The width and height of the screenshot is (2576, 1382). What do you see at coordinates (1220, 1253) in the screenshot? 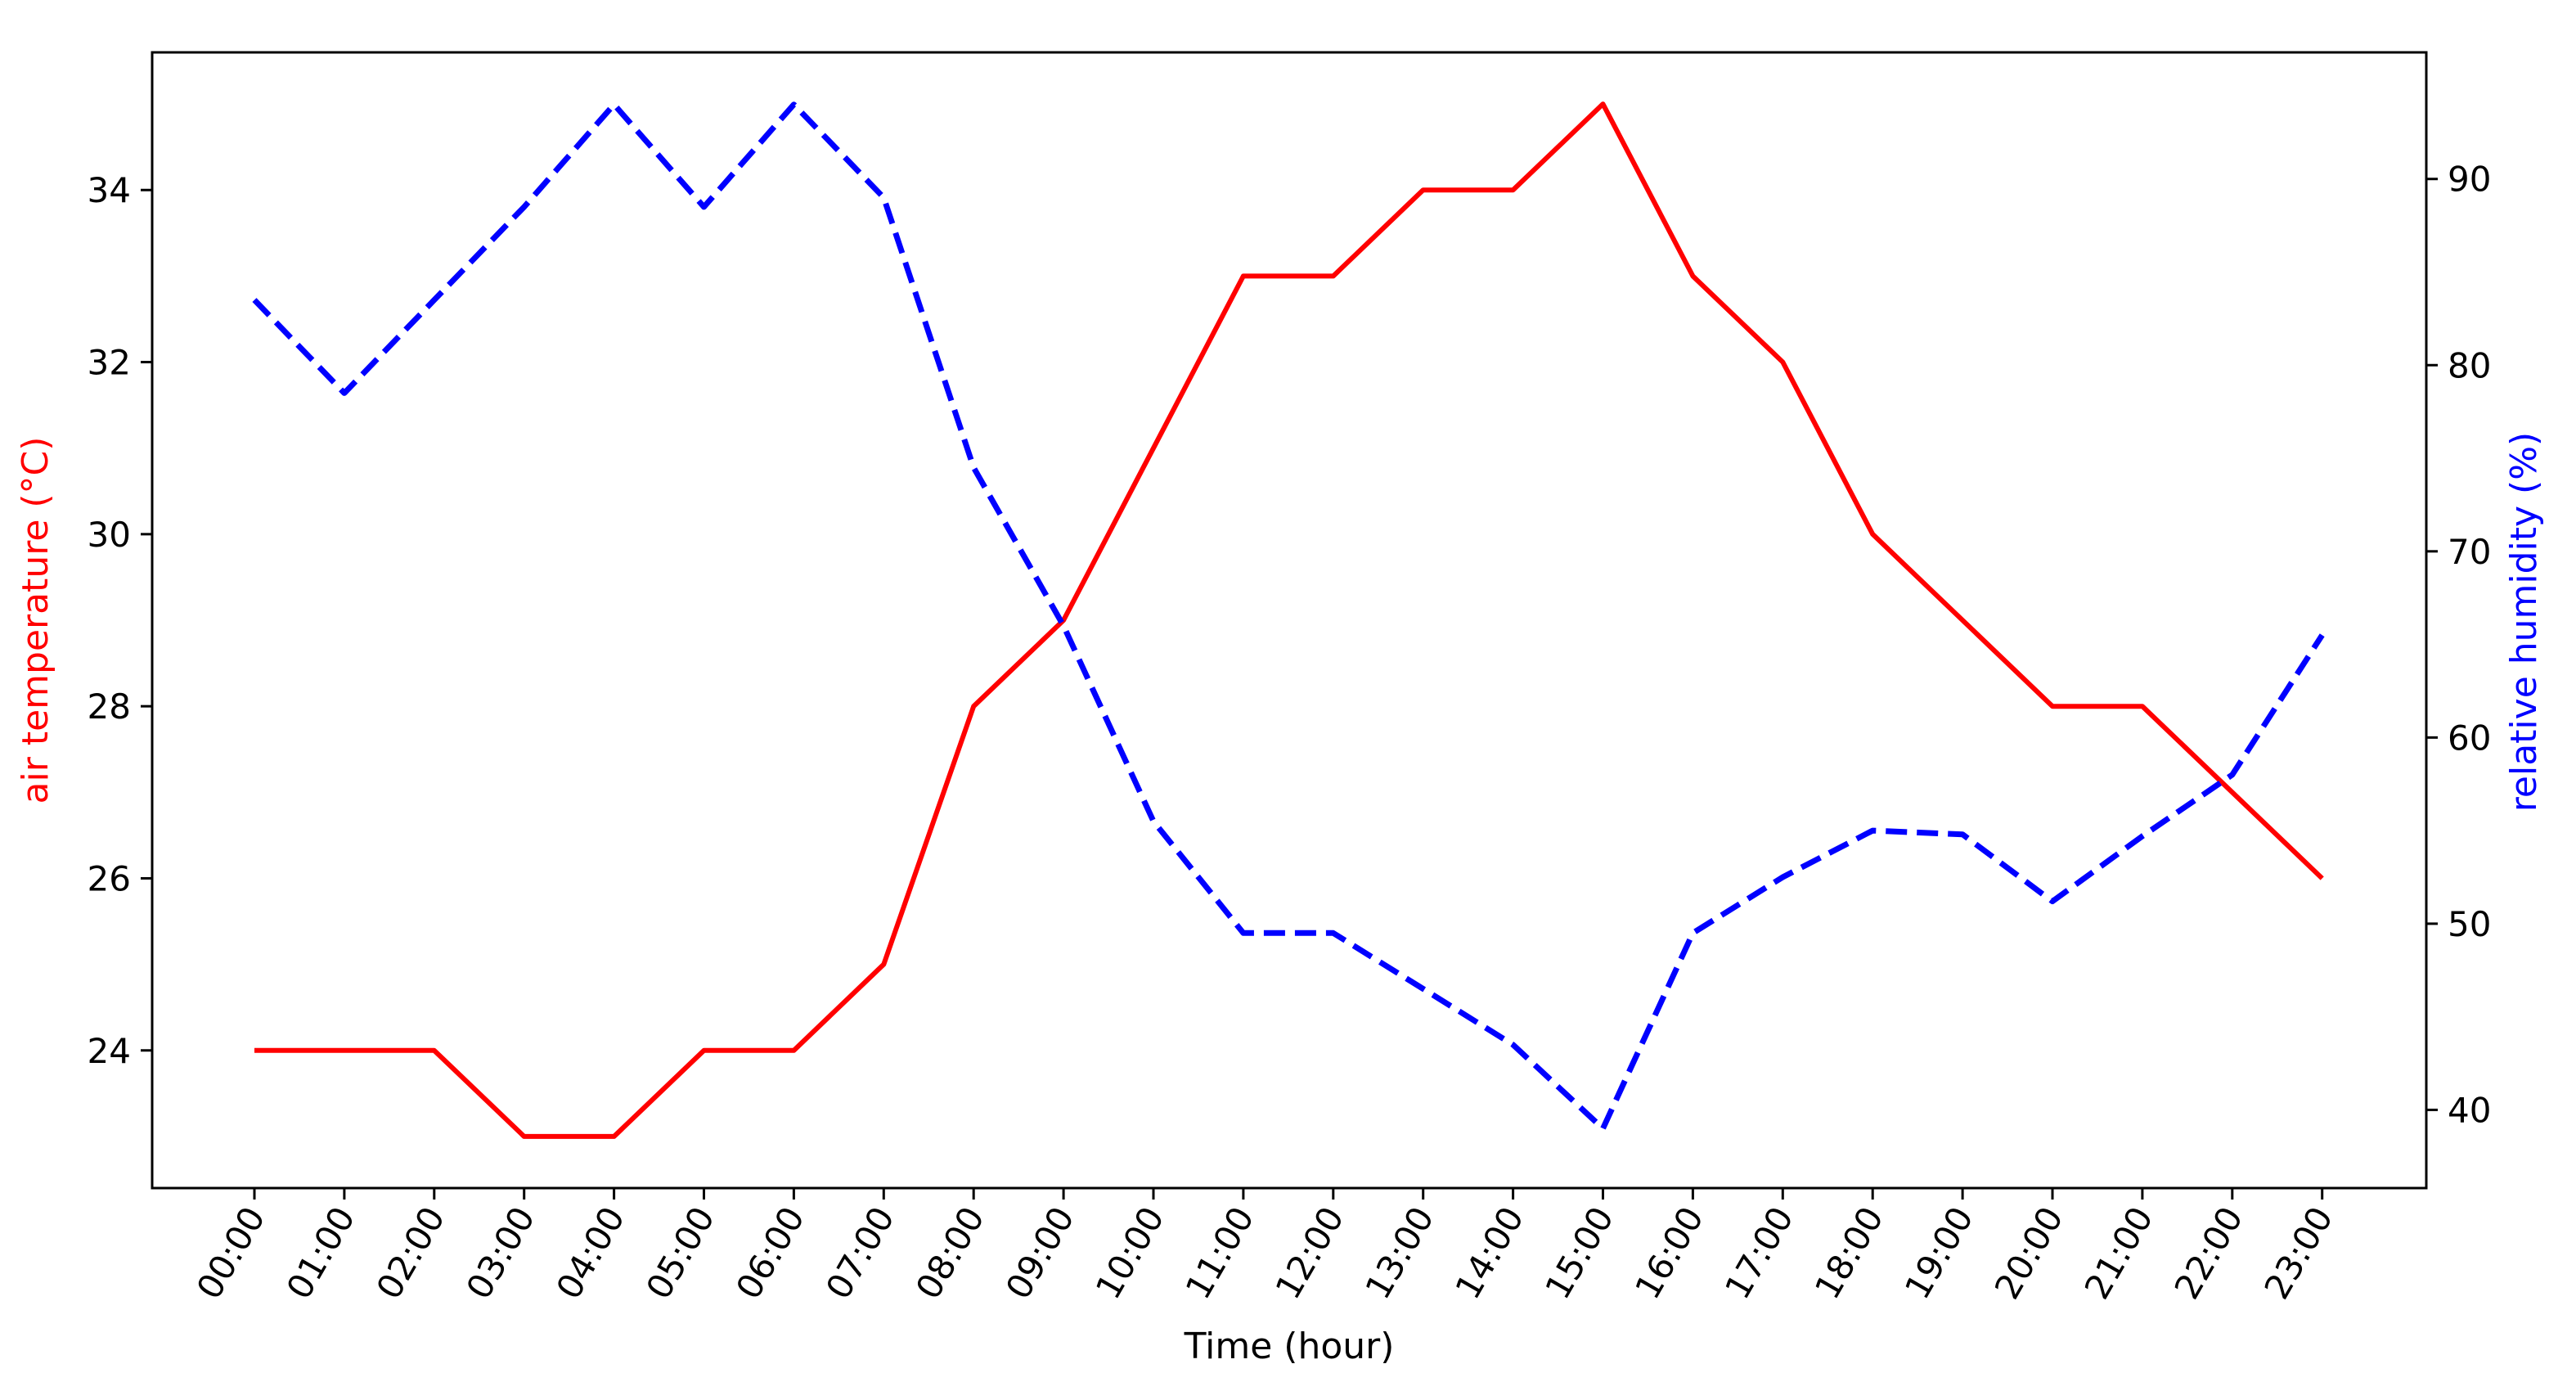
I see `x-tick-label: 11:00` at bounding box center [1220, 1253].